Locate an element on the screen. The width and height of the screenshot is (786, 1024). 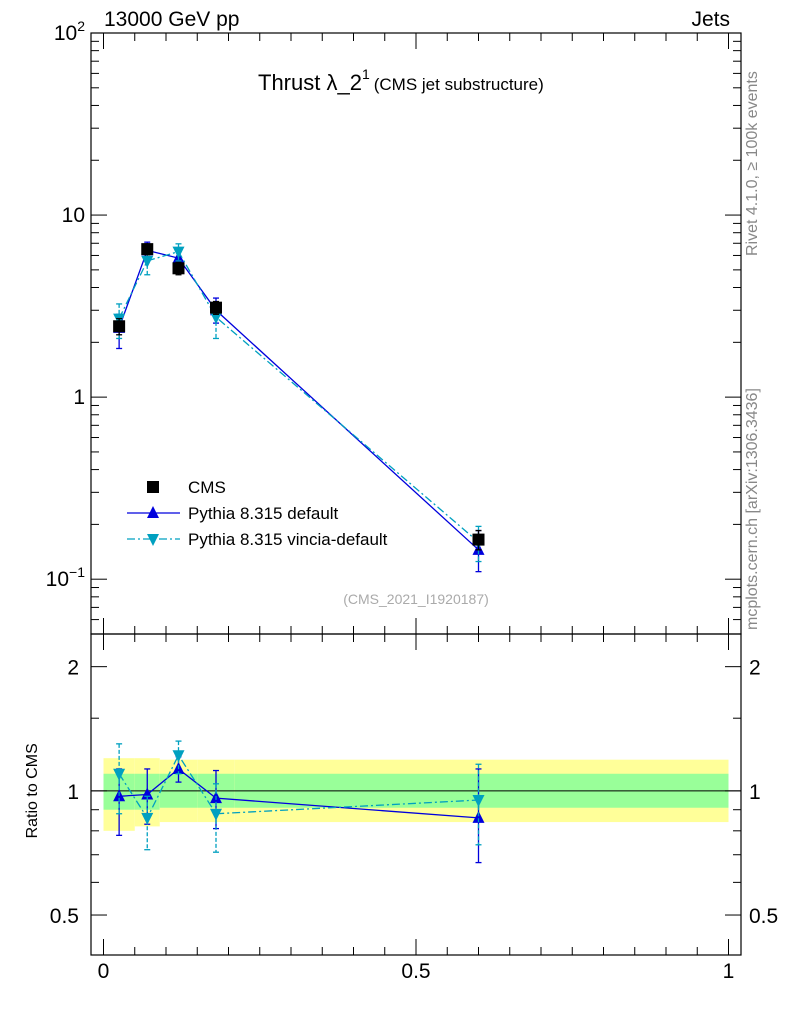
ratio-y-axis-label: Ratio to CMS is located at coordinates (32, 790).